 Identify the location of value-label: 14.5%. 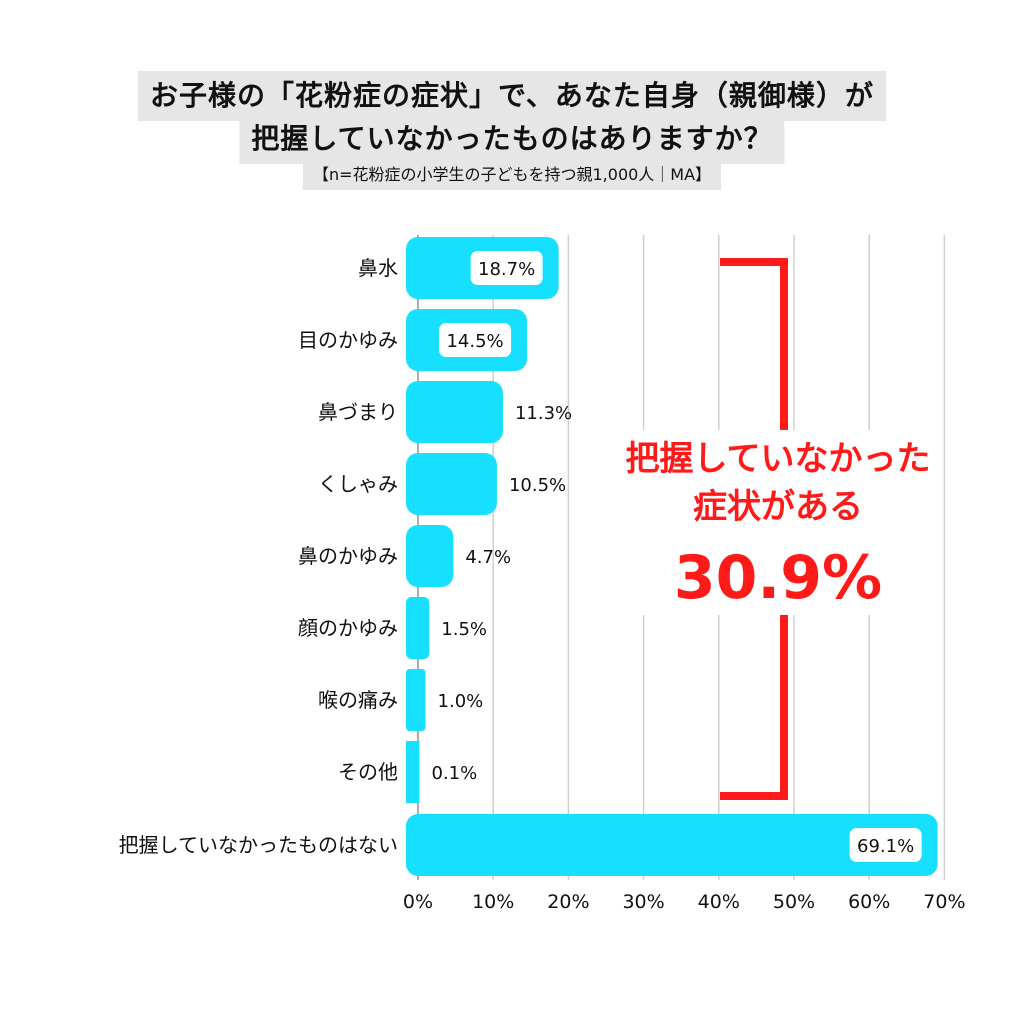
(474, 341).